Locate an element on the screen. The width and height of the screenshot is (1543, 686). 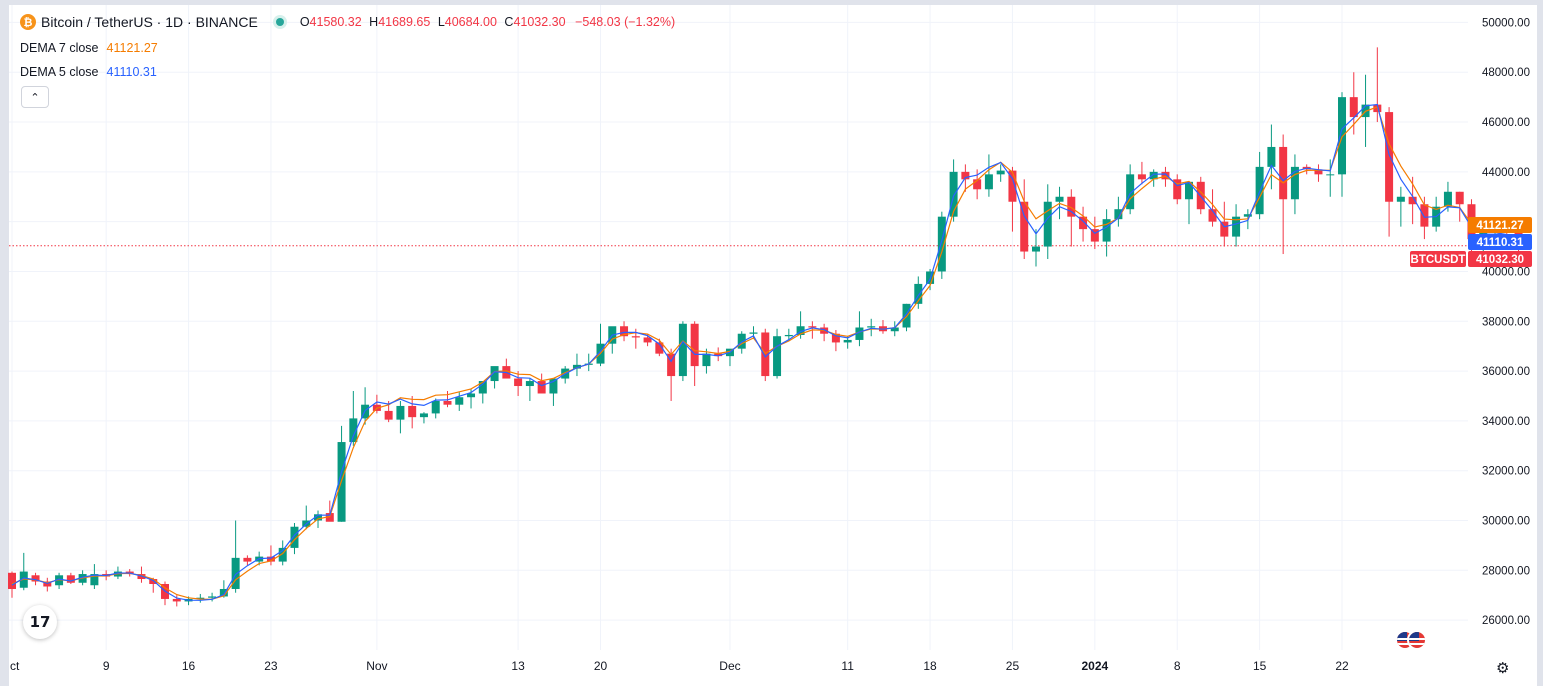
price-tick-label: 30000.00 is located at coordinates (1506, 522).